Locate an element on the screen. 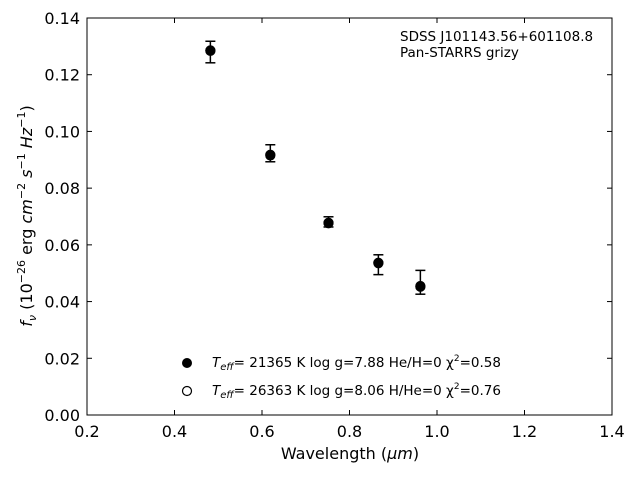  legend-marker-filled is located at coordinates (187, 363).